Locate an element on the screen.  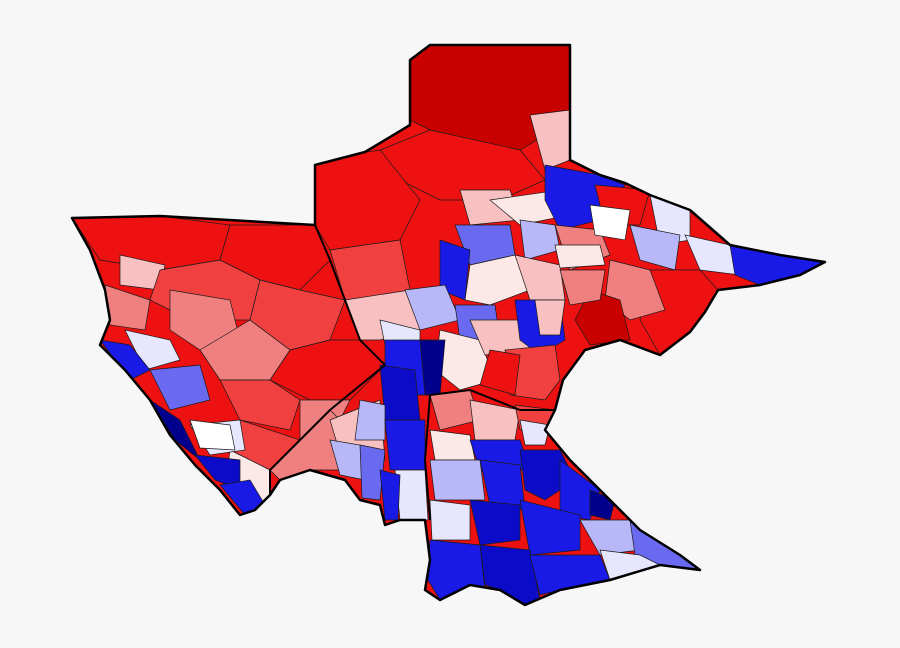
precinct-pale-red is located at coordinates (550, 317).